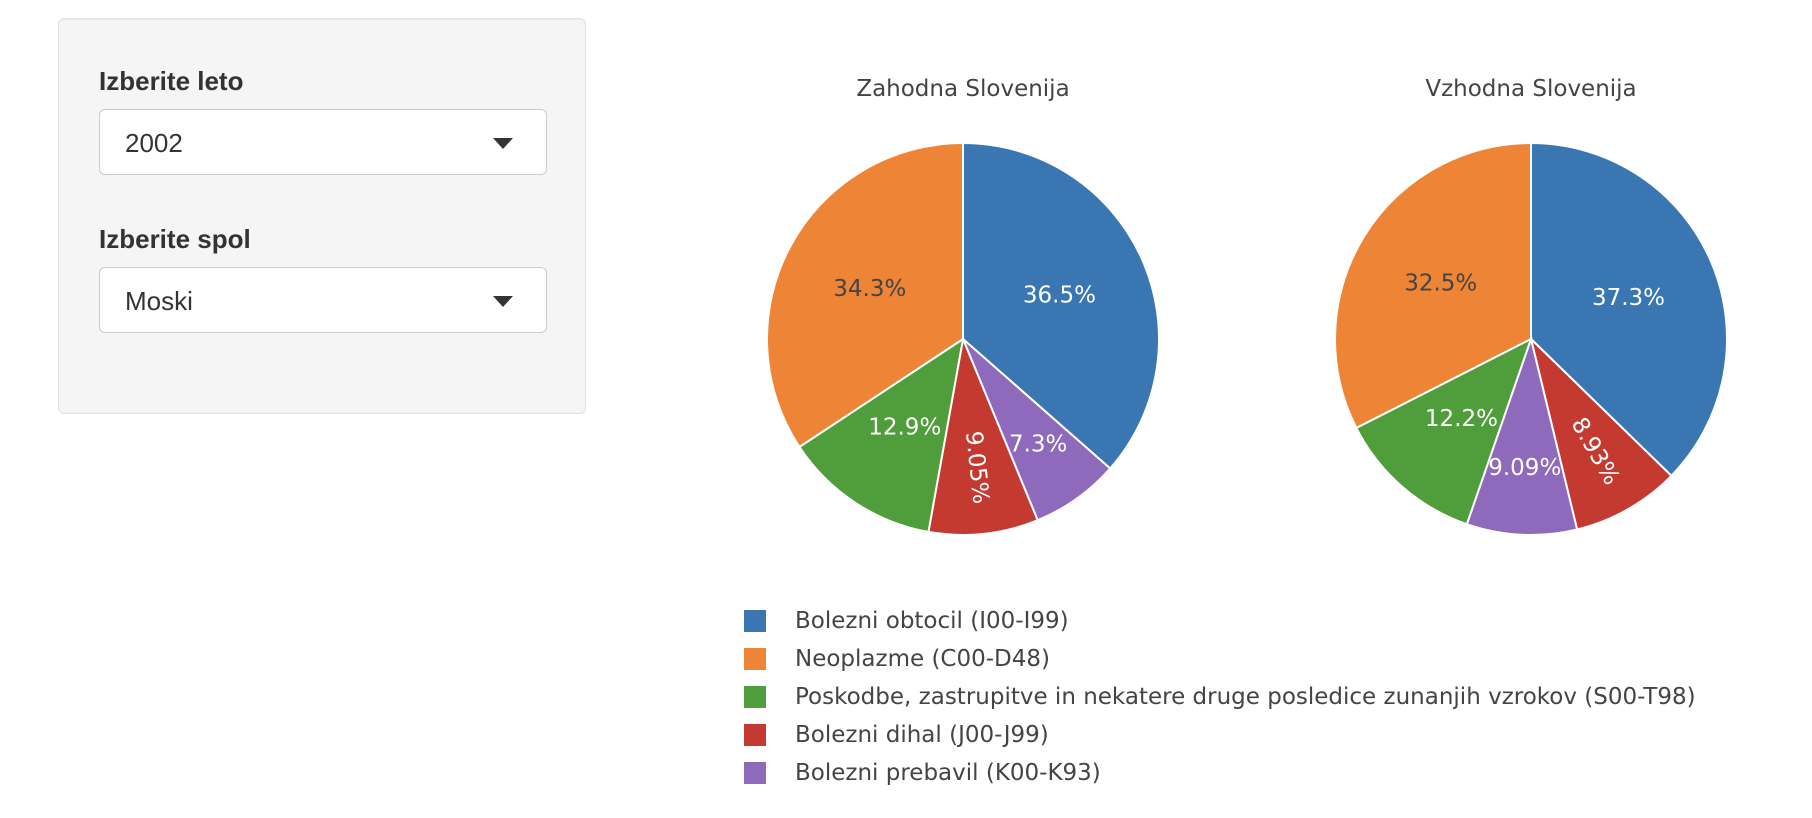  Describe the element at coordinates (175, 239) in the screenshot. I see `sex-label: Izberite spol` at that location.